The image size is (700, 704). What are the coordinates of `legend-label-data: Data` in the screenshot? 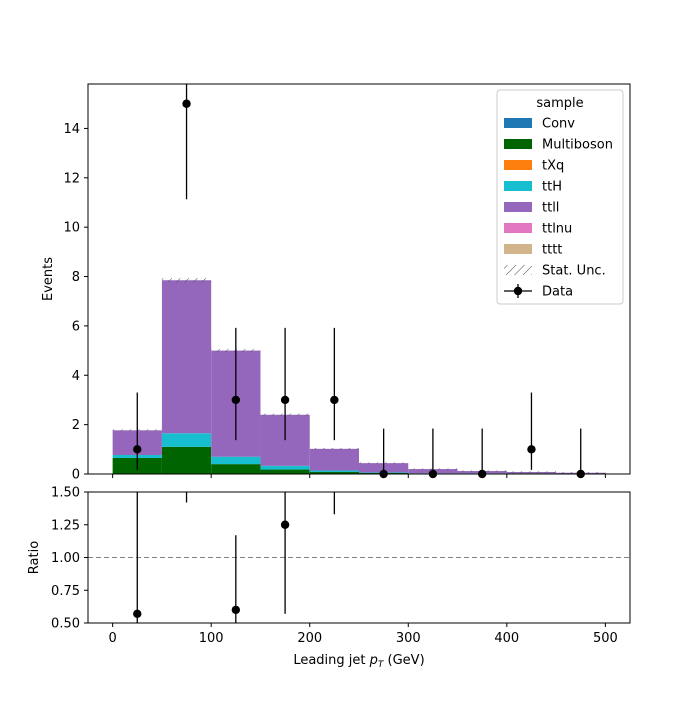 It's located at (557, 292).